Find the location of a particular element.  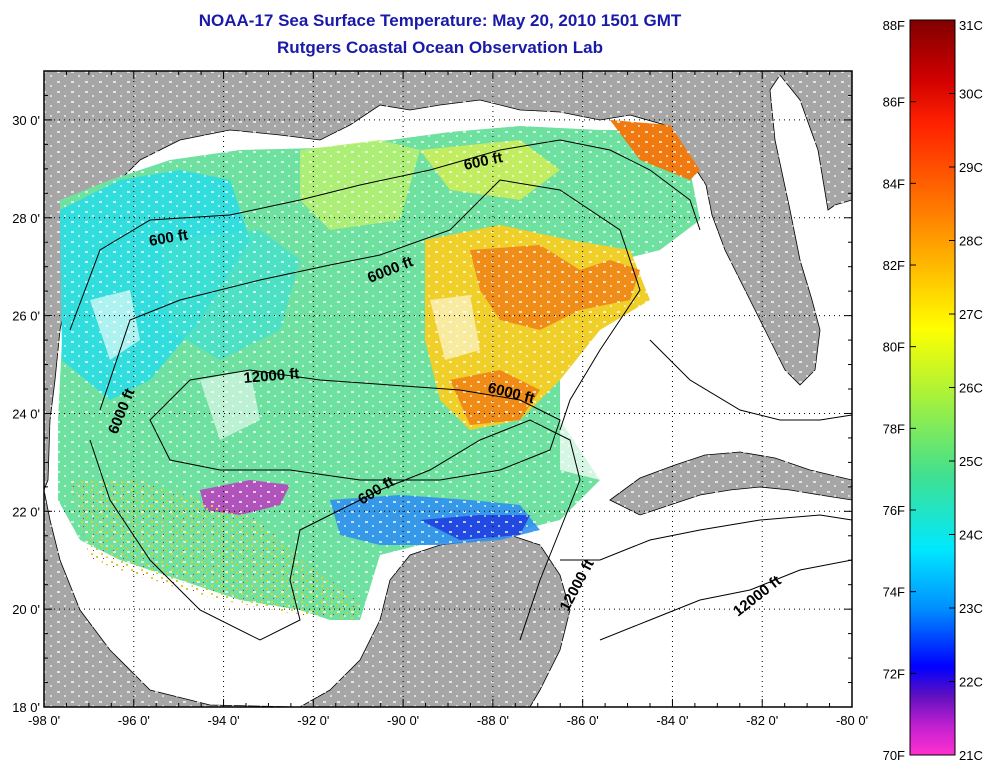

x-tick-label: -98 0' is located at coordinates (44, 720).